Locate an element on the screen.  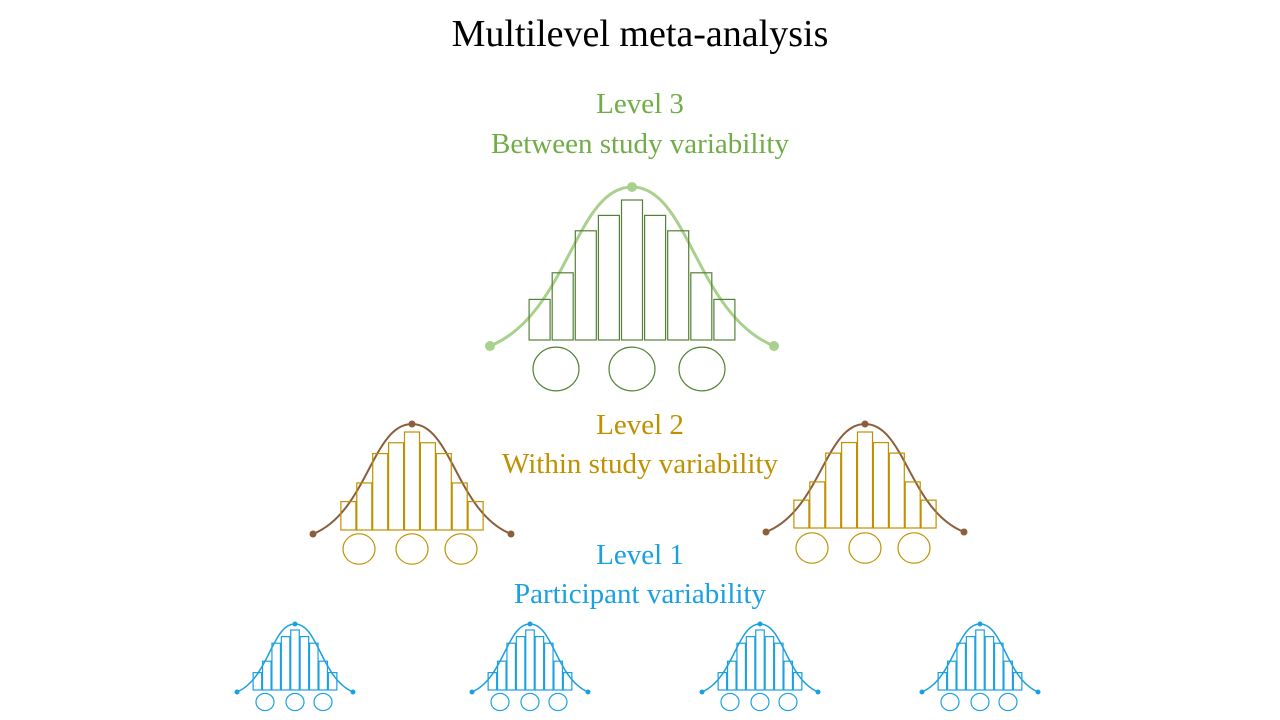
level-2-right-curve is located at coordinates (865, 477).